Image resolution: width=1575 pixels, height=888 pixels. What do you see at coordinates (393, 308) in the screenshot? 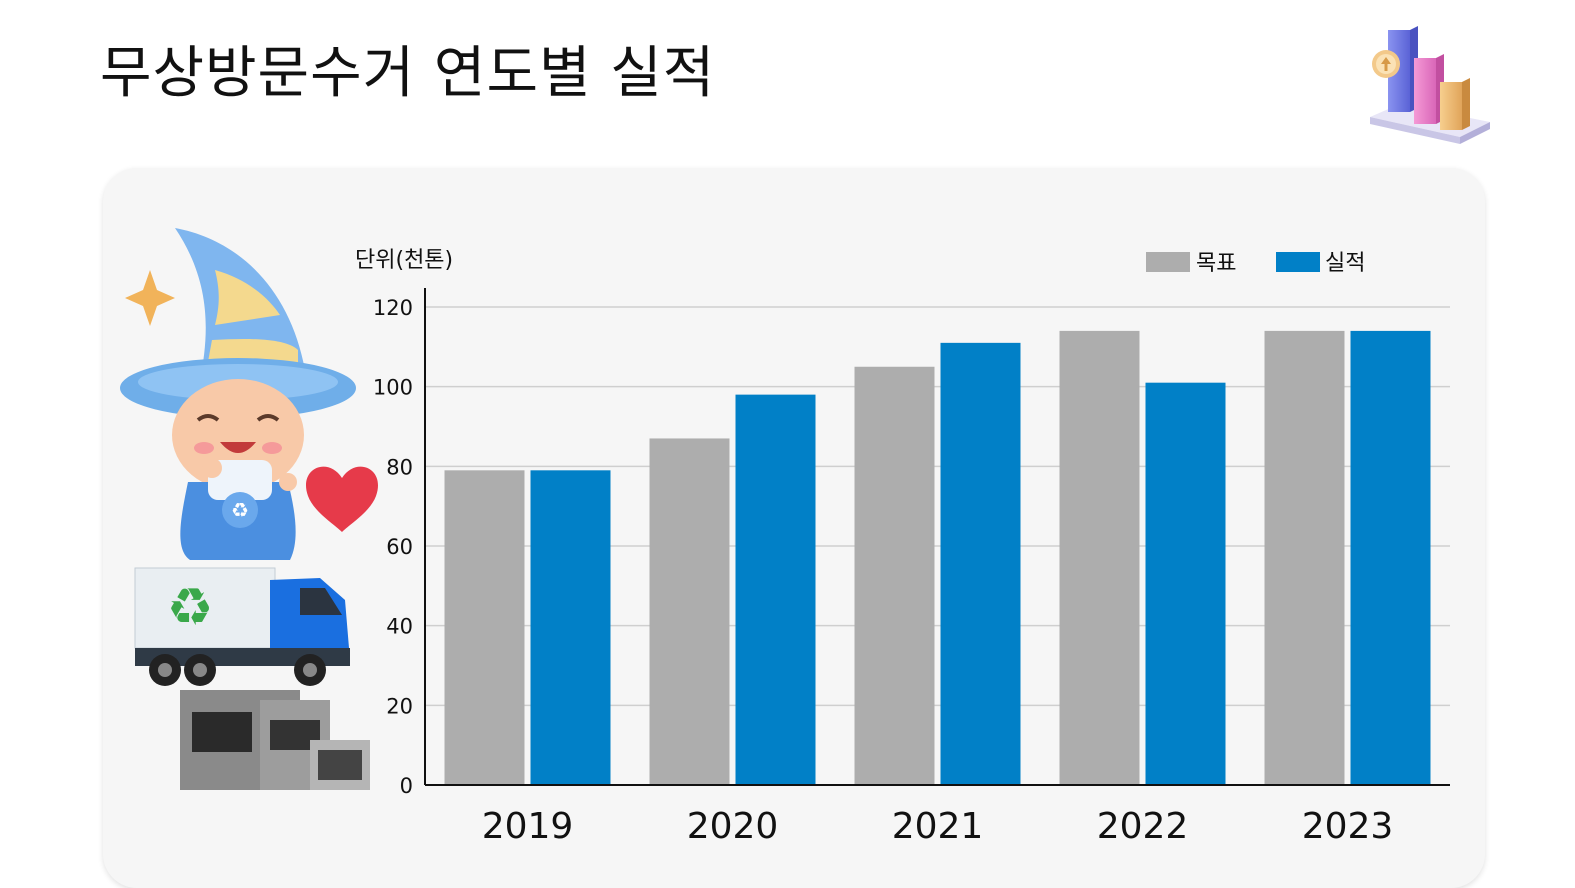
I see `y-tick-label: 120` at bounding box center [393, 308].